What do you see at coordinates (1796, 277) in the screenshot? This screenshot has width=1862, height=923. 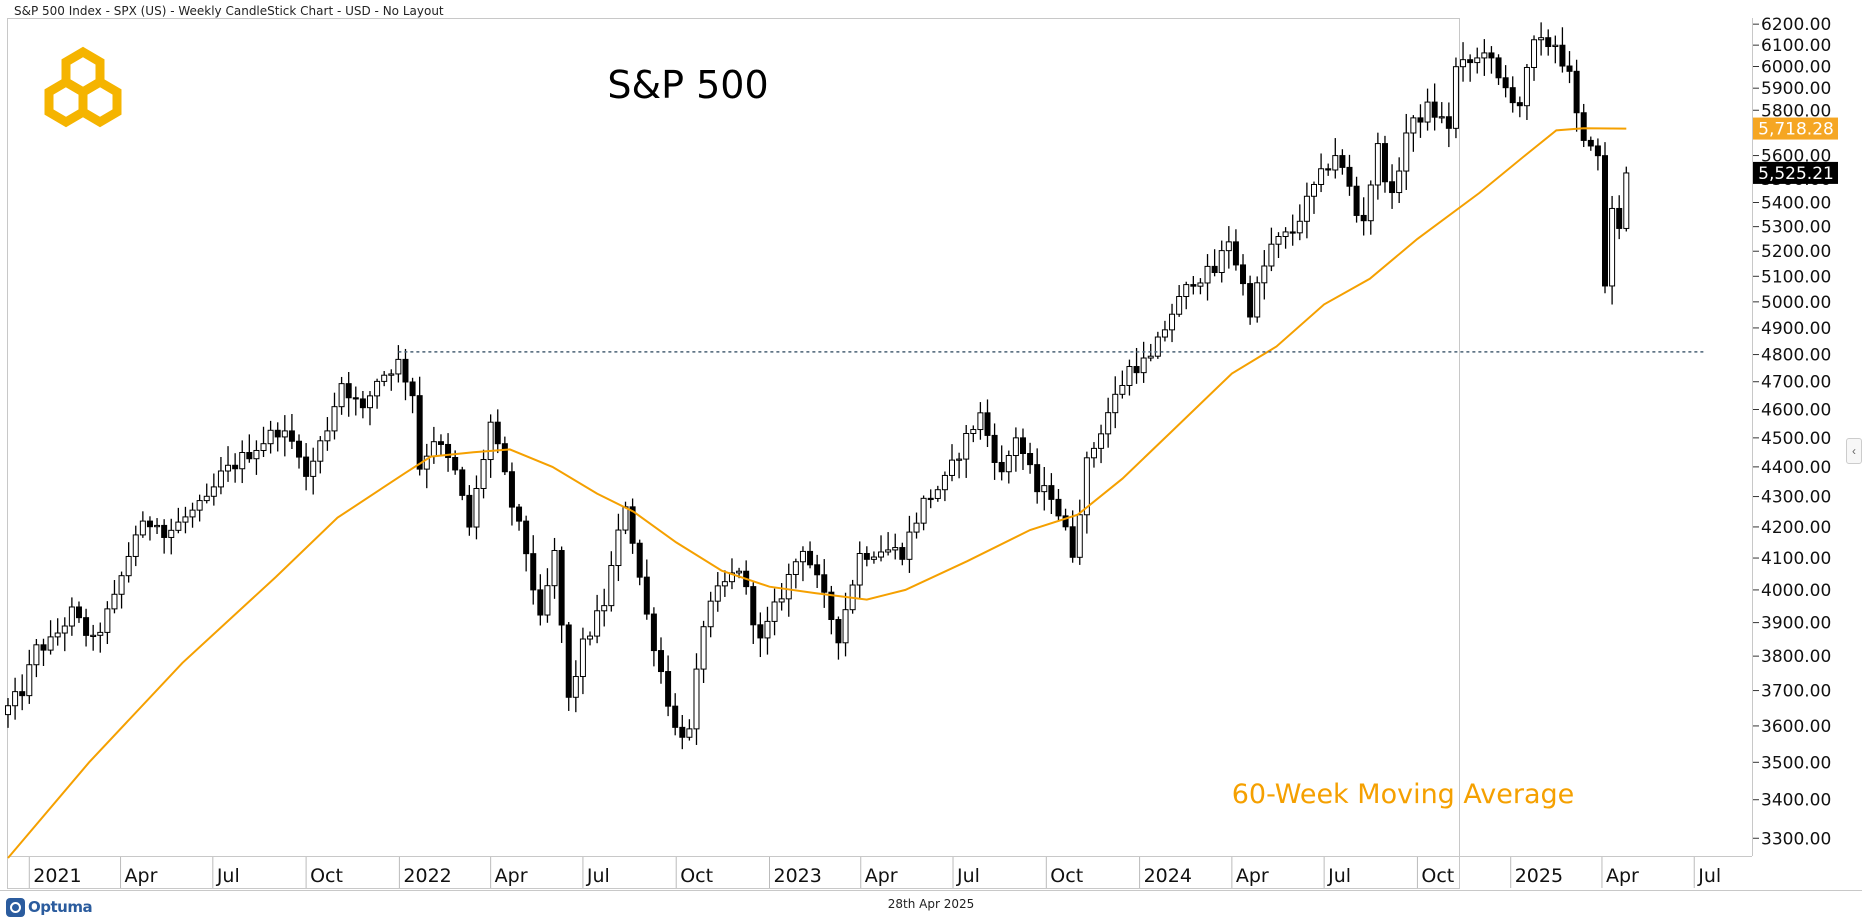 I see `y-tick-label: 5100.00` at bounding box center [1796, 277].